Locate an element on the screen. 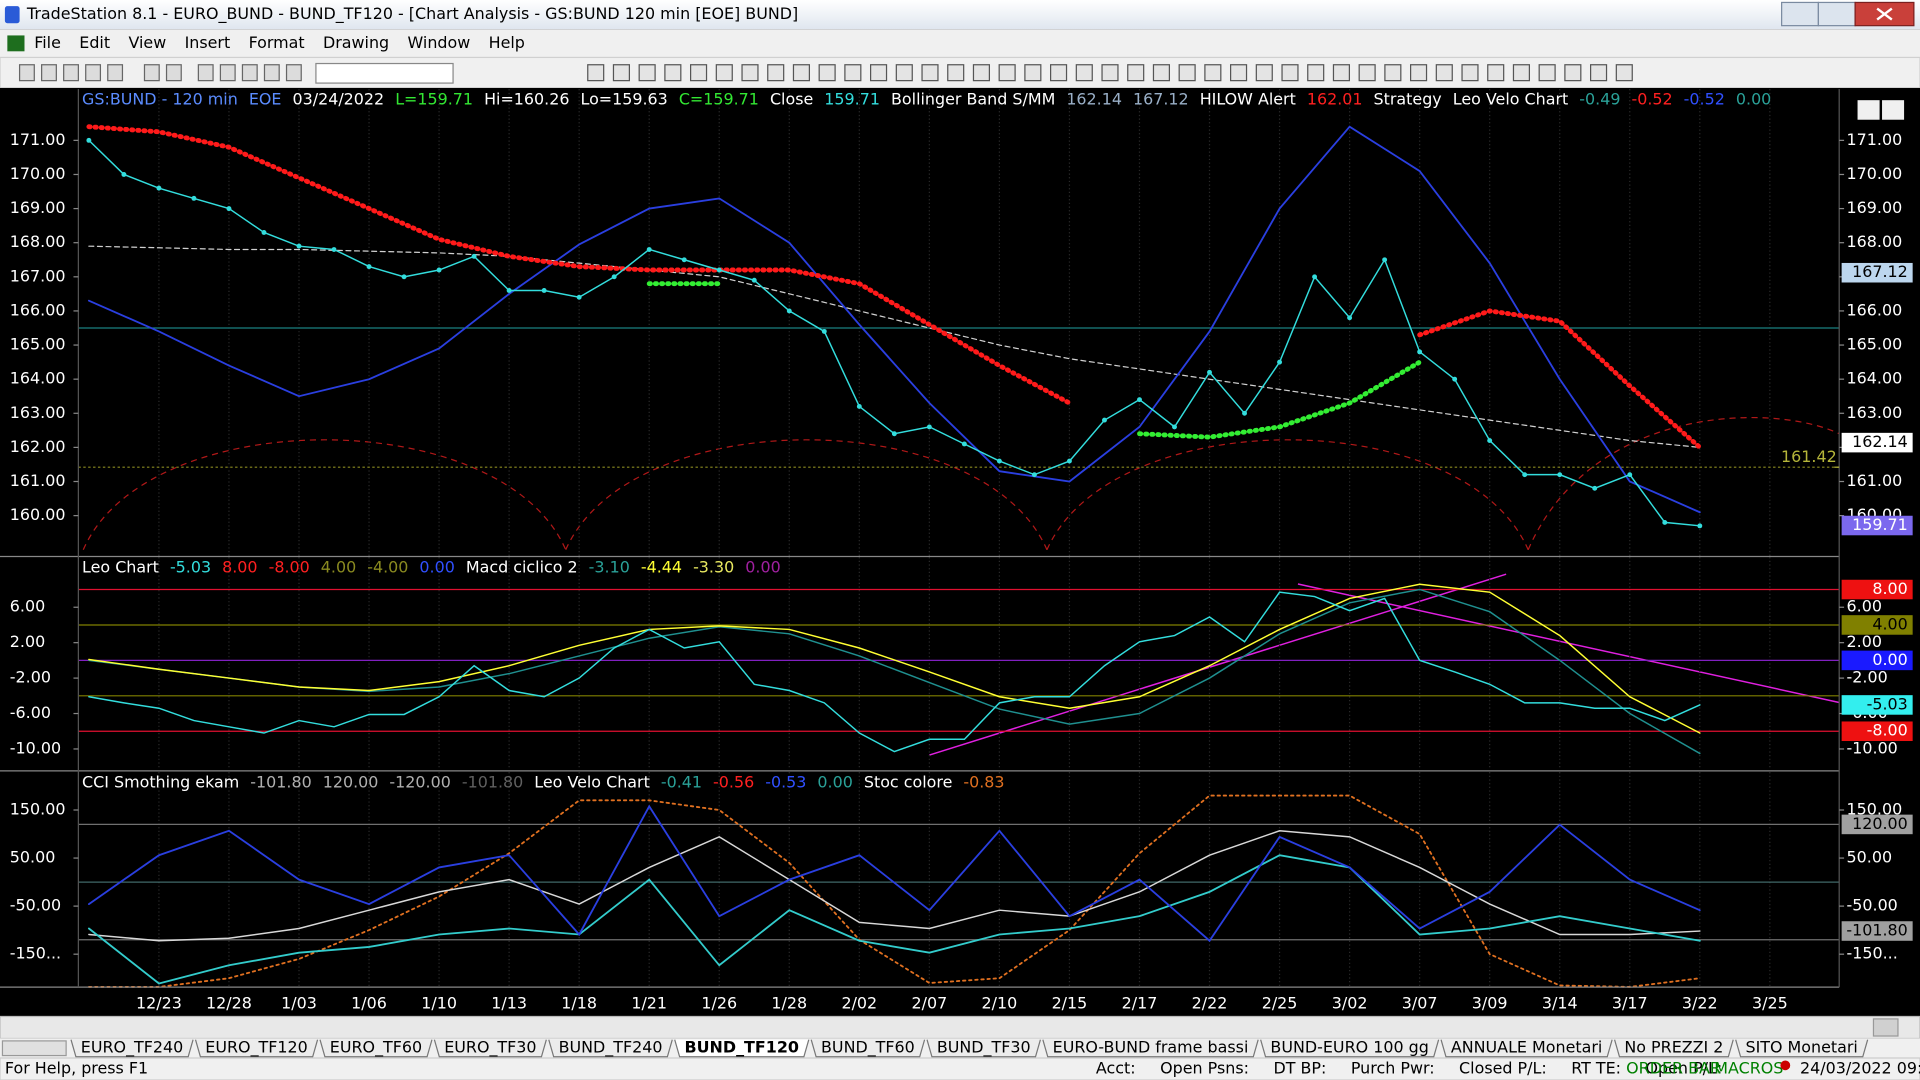  x-tick-label: 3/25 is located at coordinates (1770, 1003).